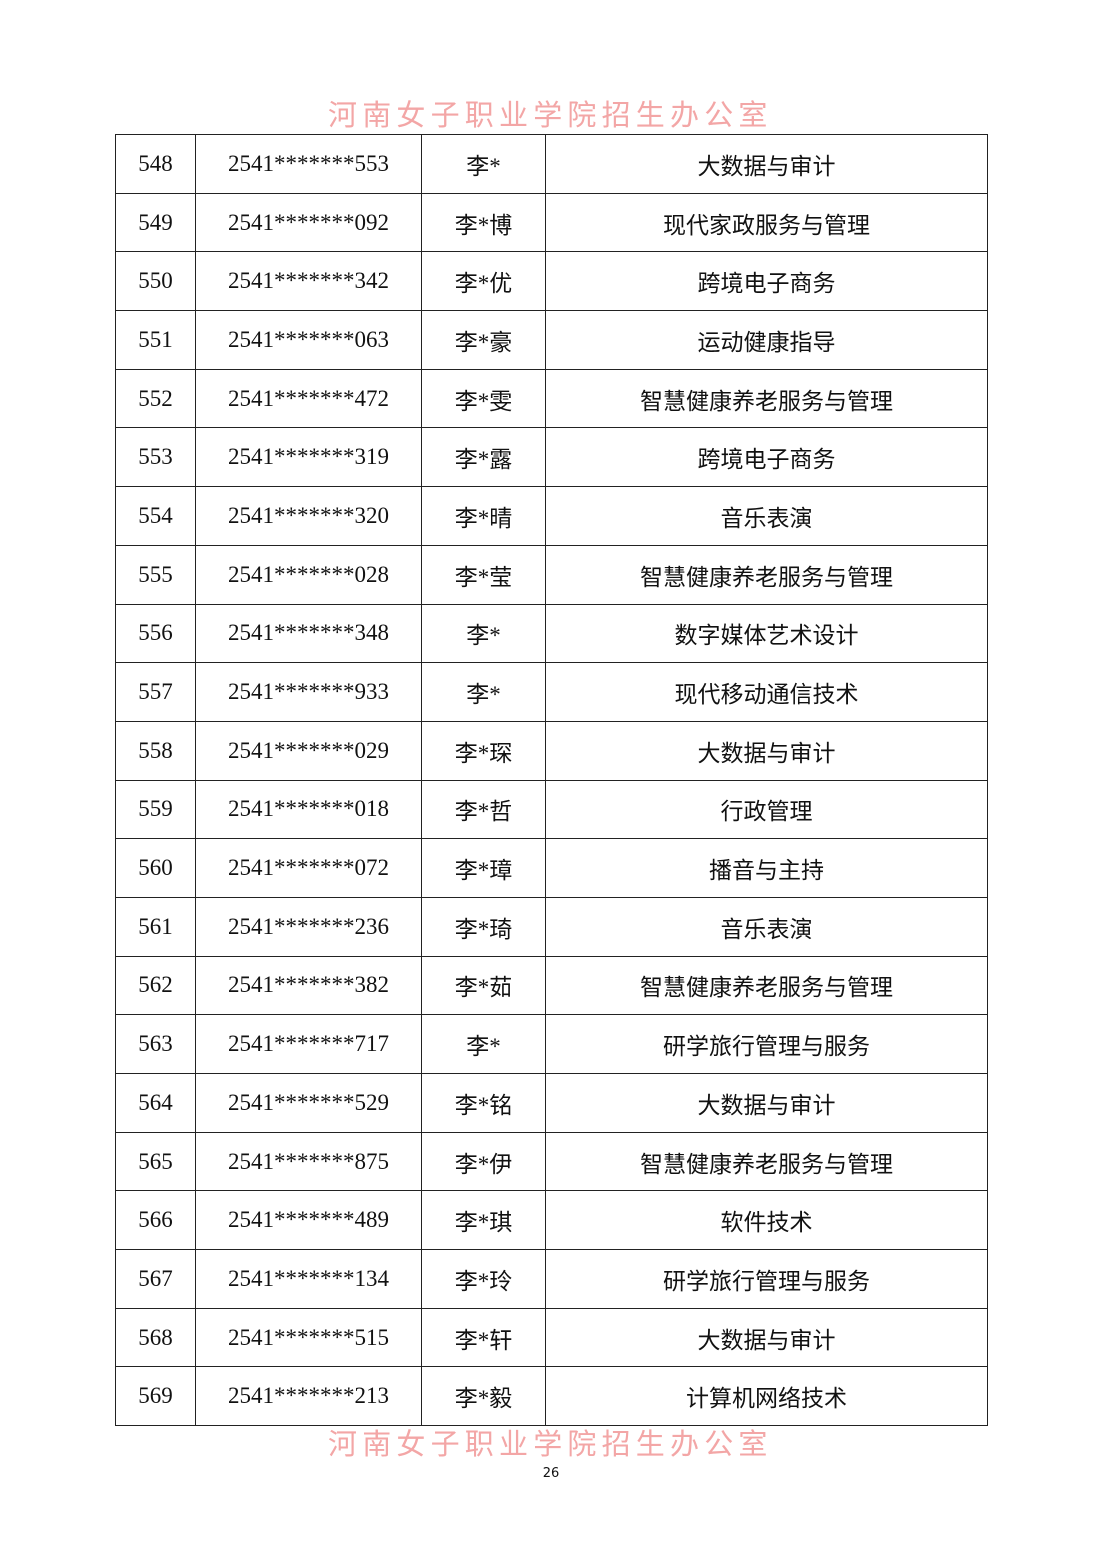 The image size is (1102, 1559). I want to click on major: 行政管理, so click(766, 809).